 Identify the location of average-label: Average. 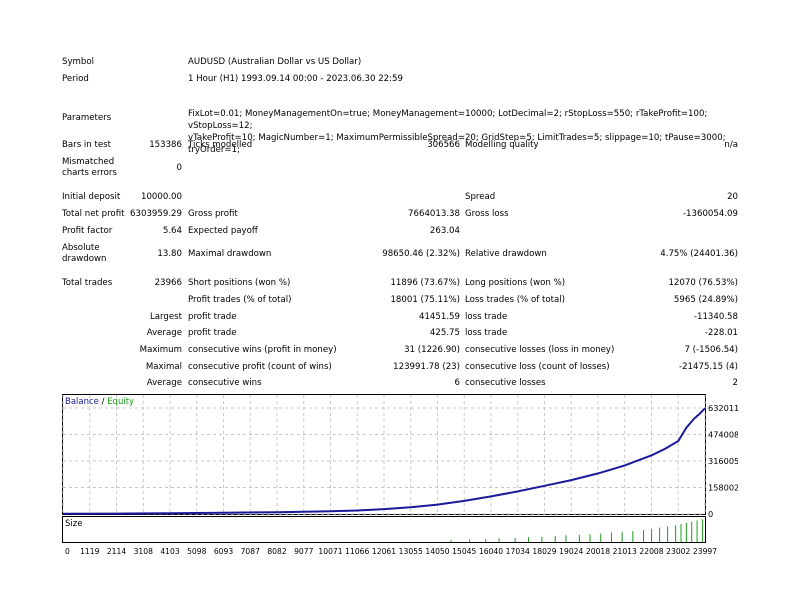
(164, 333).